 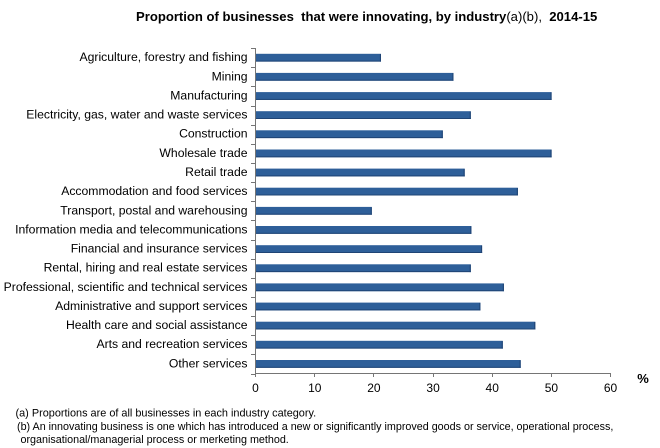 I want to click on svg-text: 40, so click(x=493, y=388).